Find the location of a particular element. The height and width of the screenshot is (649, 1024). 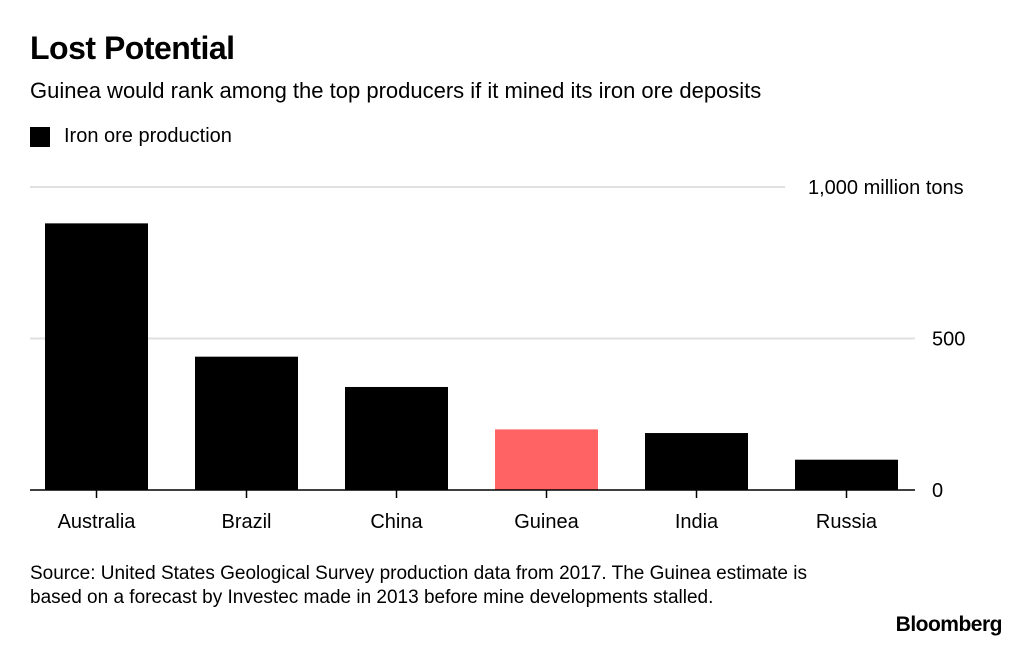

bar-australia is located at coordinates (96, 357).